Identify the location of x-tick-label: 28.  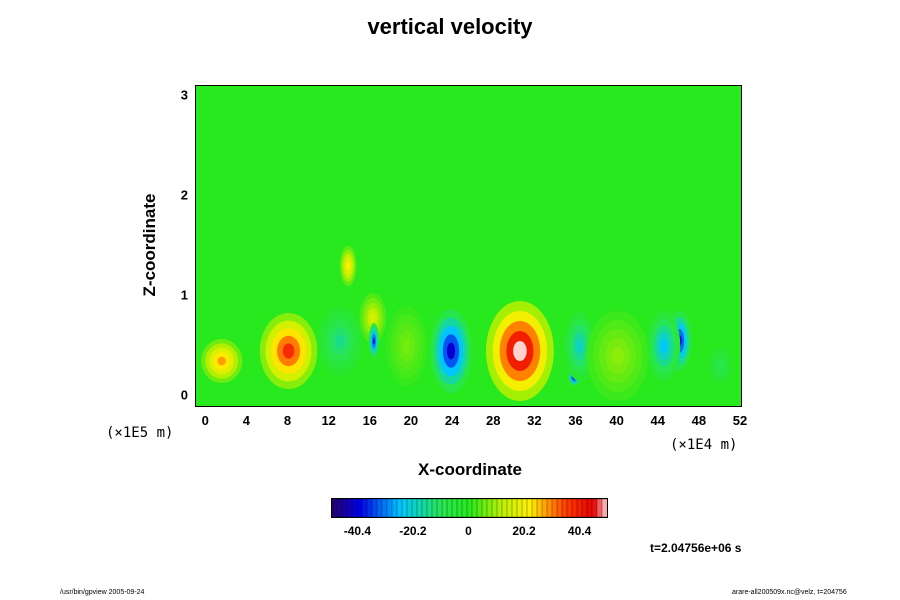
(493, 420).